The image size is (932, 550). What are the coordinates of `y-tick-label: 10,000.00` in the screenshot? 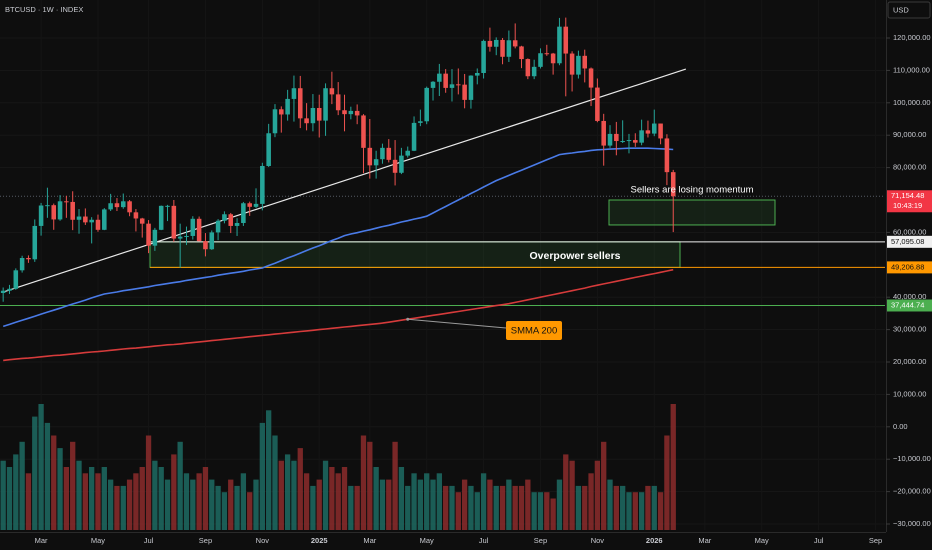 It's located at (909, 393).